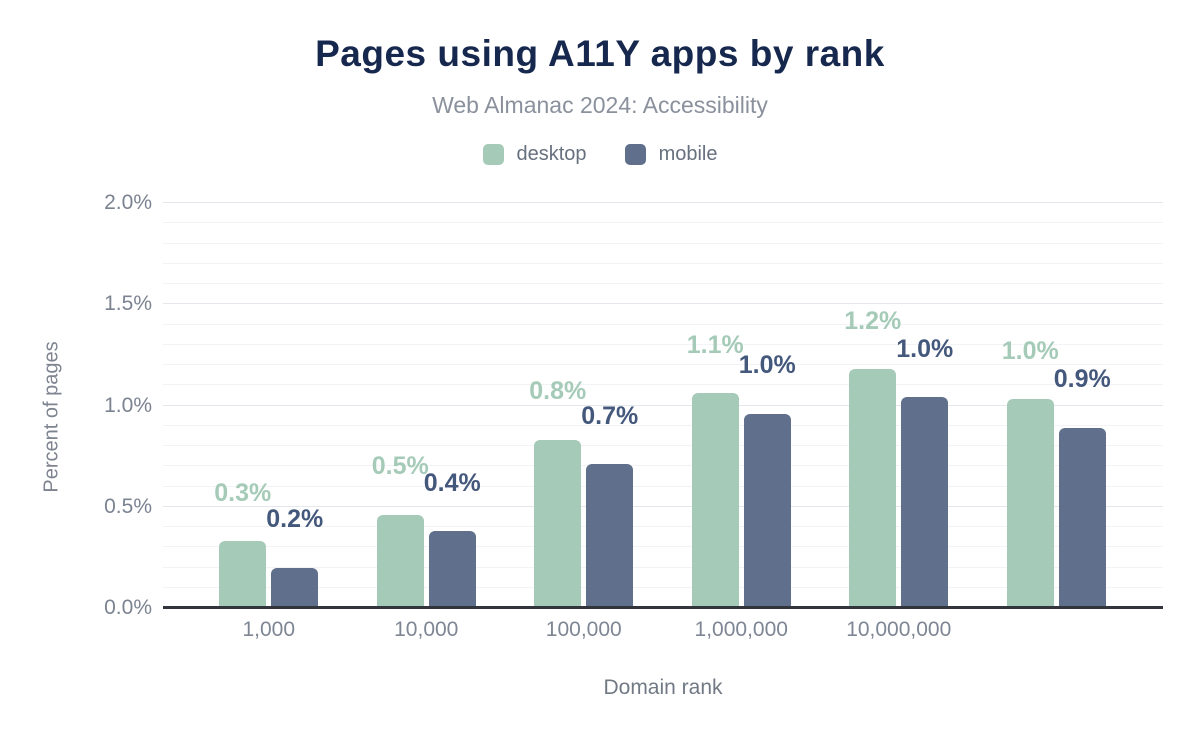 The image size is (1200, 742). What do you see at coordinates (715, 469) in the screenshot?
I see `bar-desktop: 1.1%` at bounding box center [715, 469].